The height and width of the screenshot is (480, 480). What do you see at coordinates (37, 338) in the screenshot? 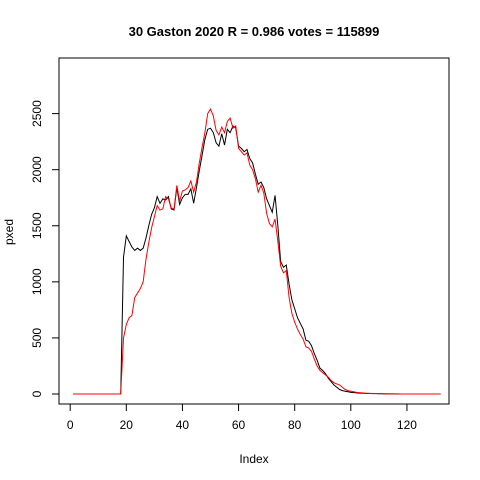
I see `y-tick-label: 500` at bounding box center [37, 338].